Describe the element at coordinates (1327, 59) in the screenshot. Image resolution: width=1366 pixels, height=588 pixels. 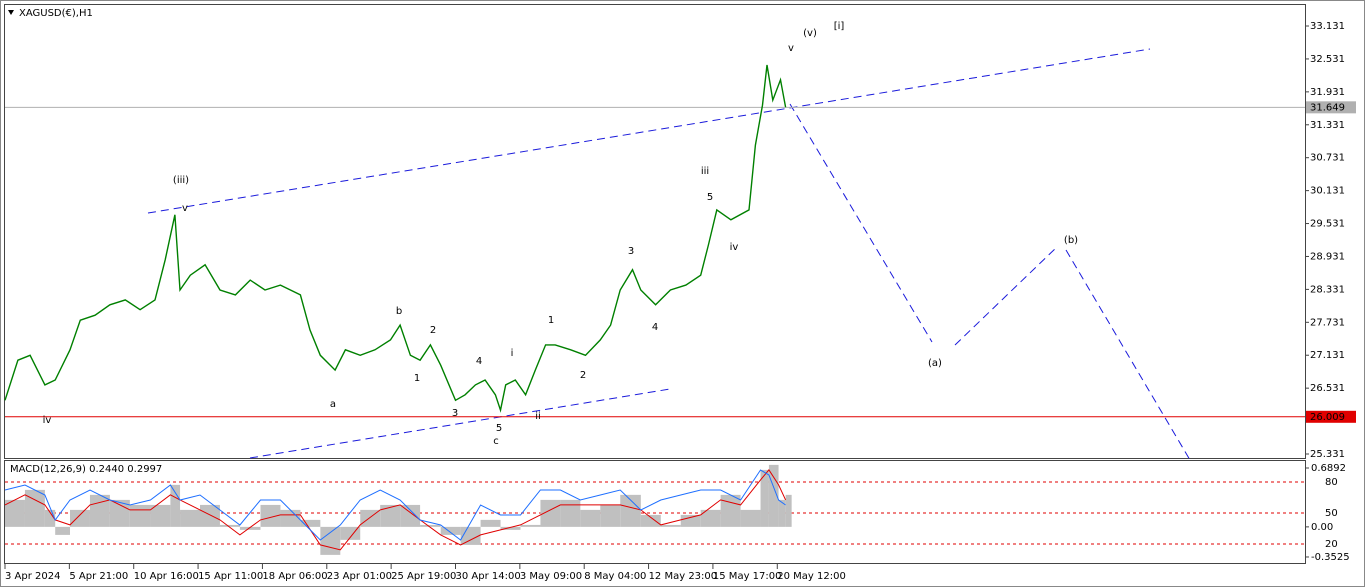
I see `y-tick-label: 32.531` at that location.